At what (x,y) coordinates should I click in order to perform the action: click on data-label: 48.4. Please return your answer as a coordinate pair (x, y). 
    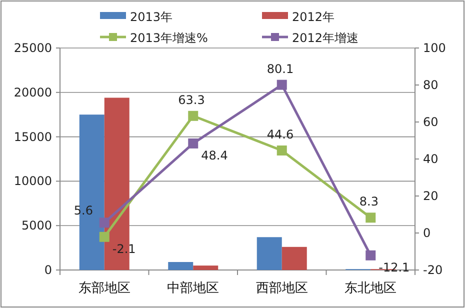
    Looking at the image, I should click on (214, 155).